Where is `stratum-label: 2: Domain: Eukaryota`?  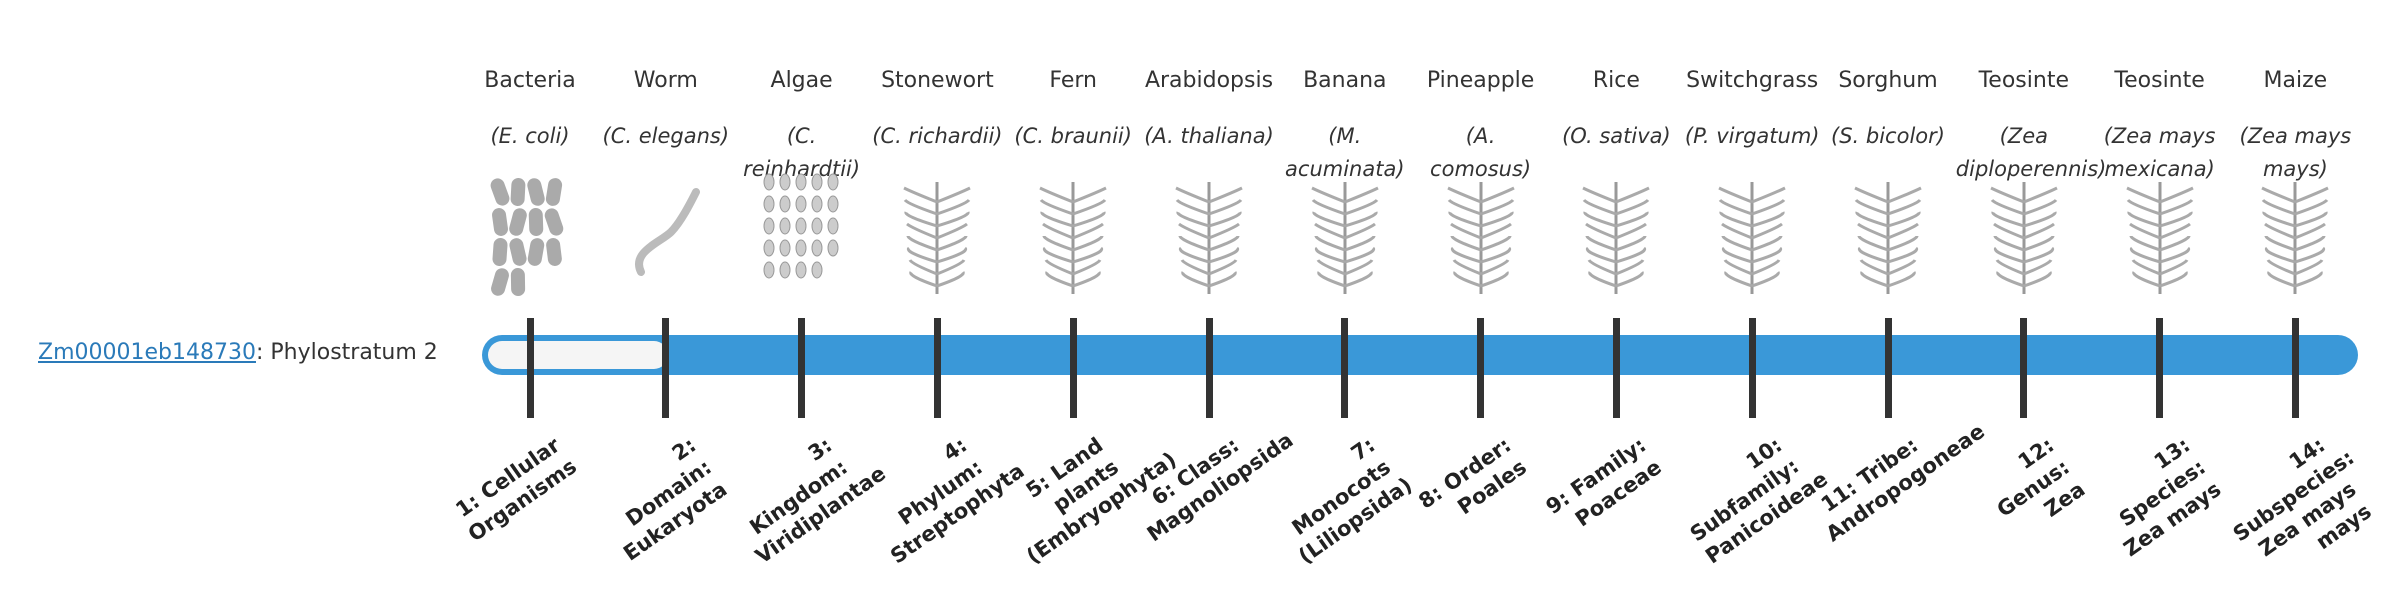 stratum-label: 2: Domain: Eukaryota is located at coordinates (675, 499).